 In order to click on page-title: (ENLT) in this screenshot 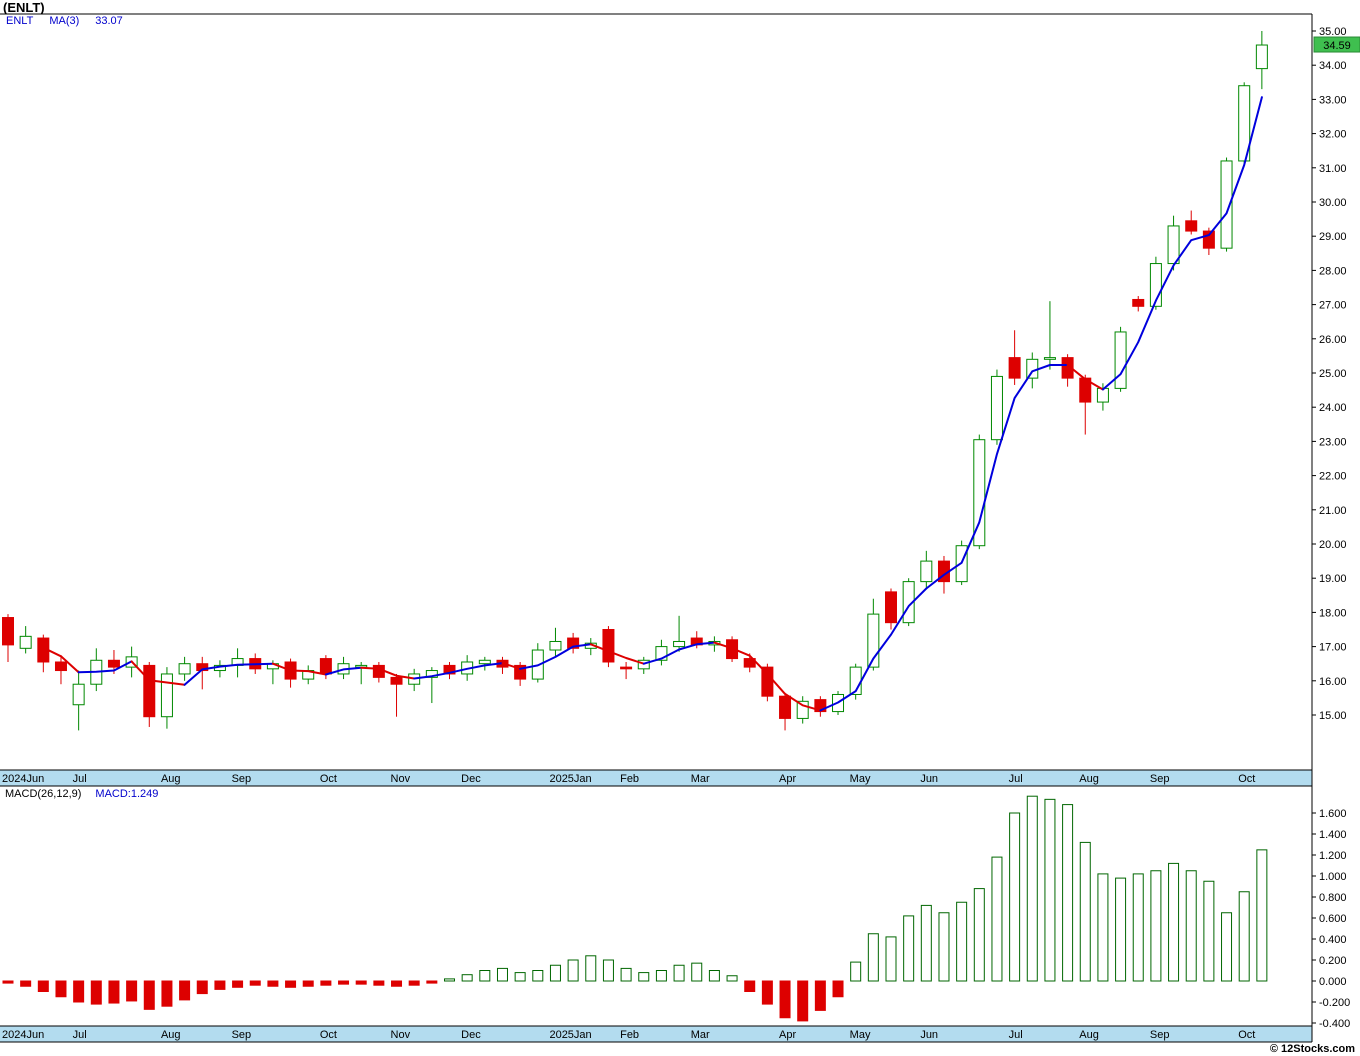, I will do `click(24, 7)`.